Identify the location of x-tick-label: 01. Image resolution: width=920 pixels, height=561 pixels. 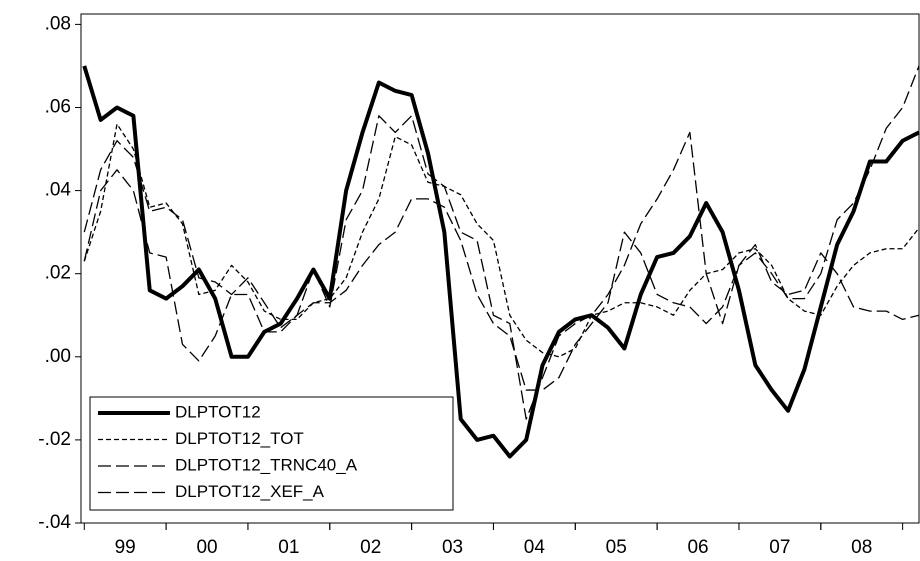
(288, 547).